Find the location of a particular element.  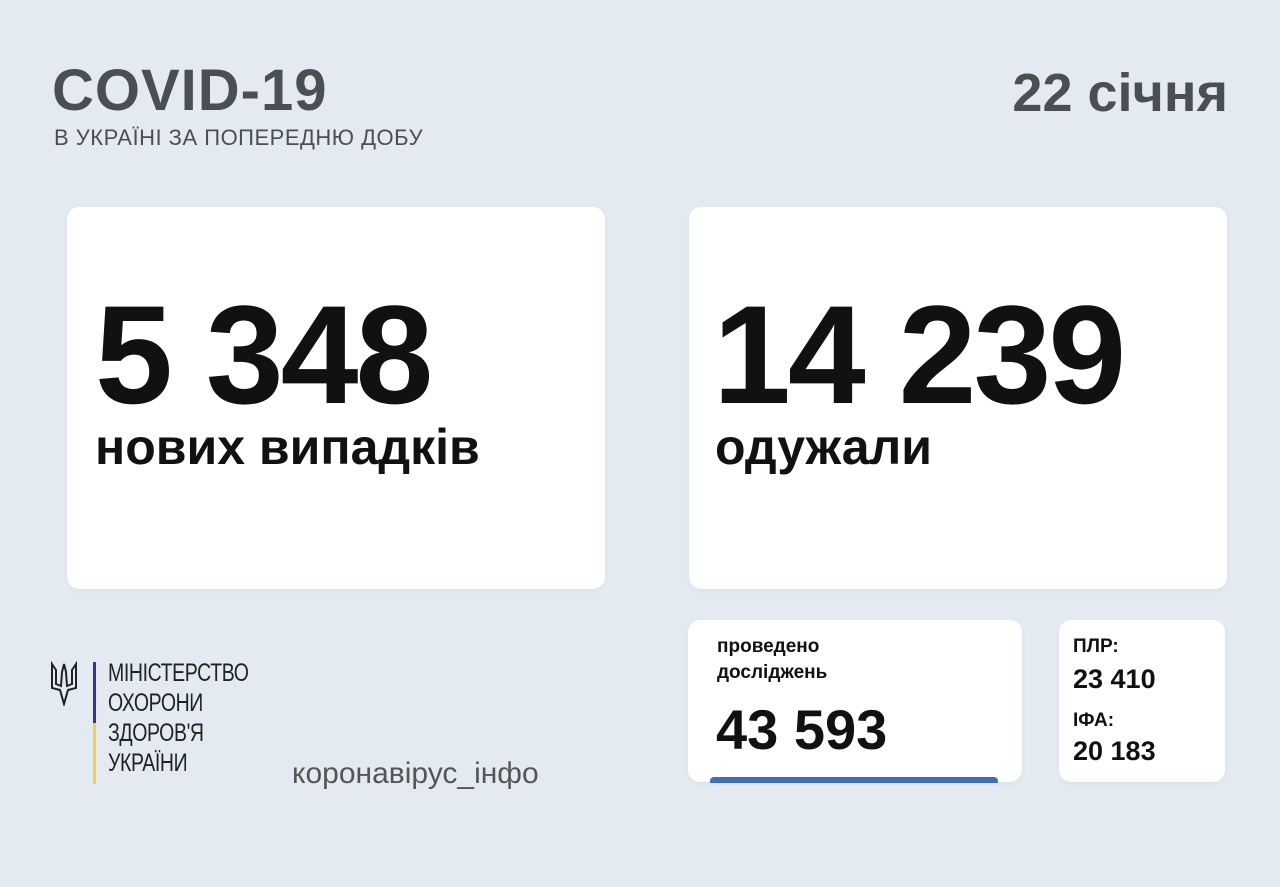

ministry-name: МІНІСТЕРСТВО ОХОРОНИ ЗДОРОВ'Я УКРАЇНИ is located at coordinates (178, 718).